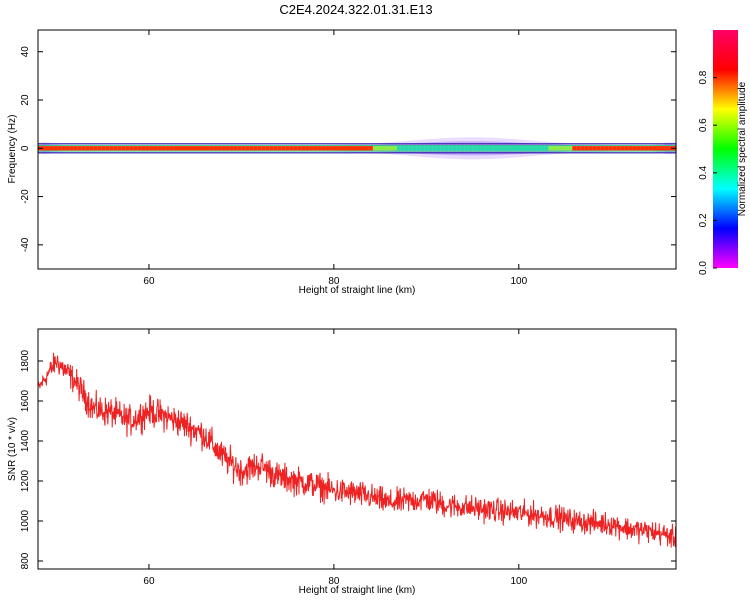 The width and height of the screenshot is (750, 605). I want to click on figure-title: C2E4.2024.322.01.31.E13, so click(355, 9).